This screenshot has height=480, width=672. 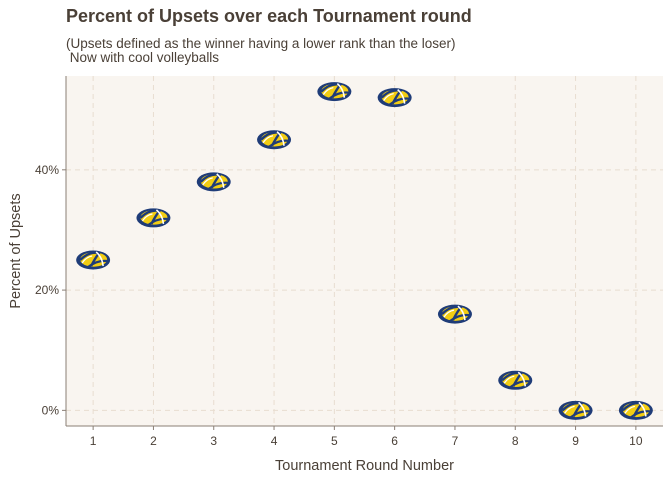 I want to click on x-tick-label: 1, so click(x=93, y=441).